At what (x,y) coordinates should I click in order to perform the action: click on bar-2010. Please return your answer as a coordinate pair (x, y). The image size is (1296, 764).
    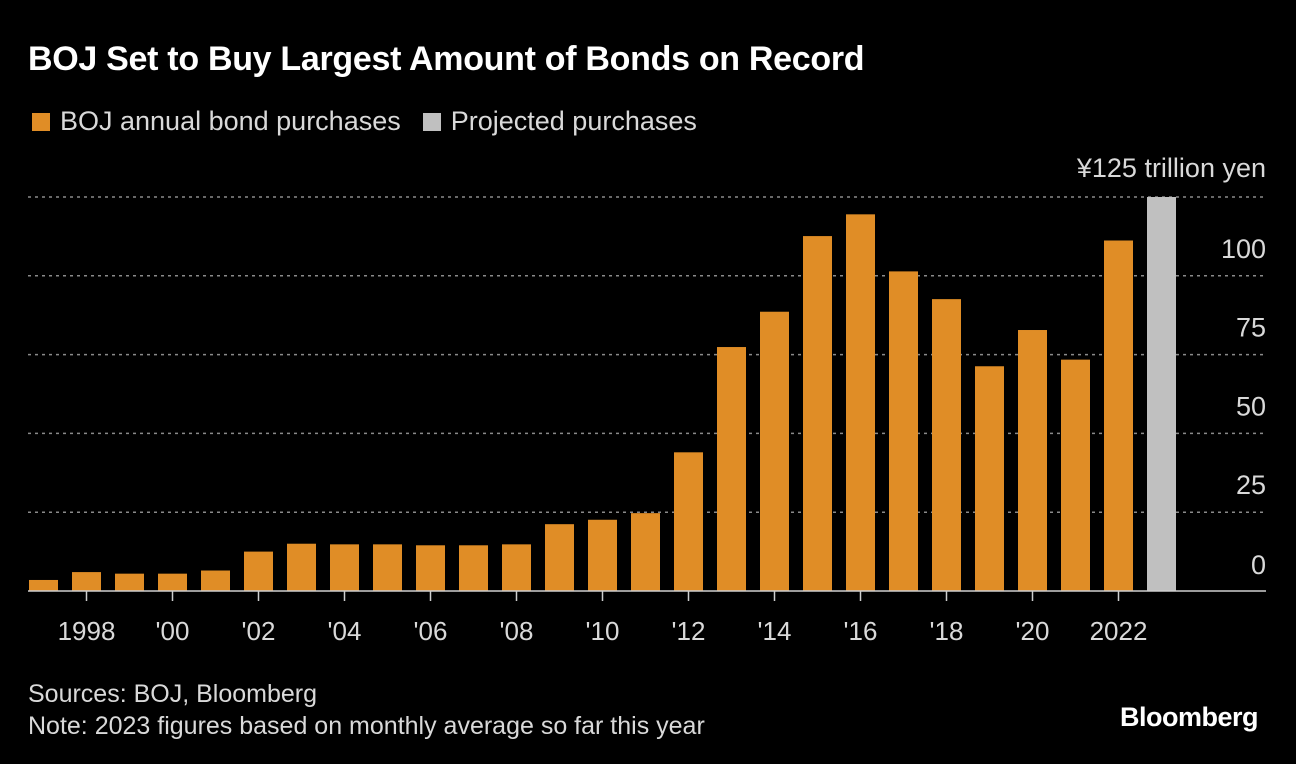
    Looking at the image, I should click on (602, 555).